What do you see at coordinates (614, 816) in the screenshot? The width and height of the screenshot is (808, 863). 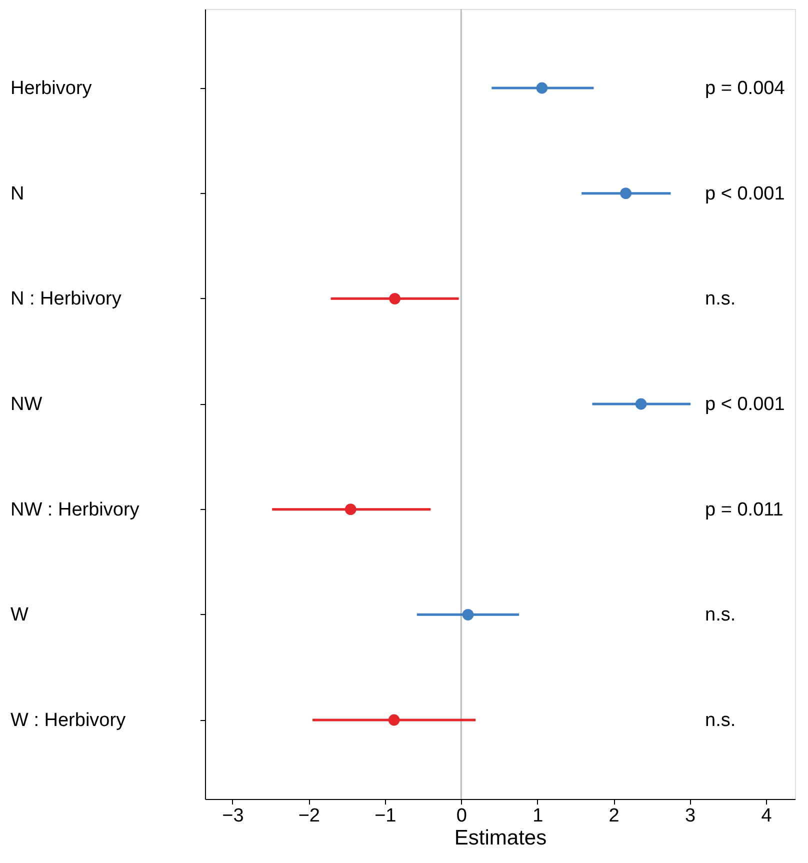 I see `x-tick-label: 2` at bounding box center [614, 816].